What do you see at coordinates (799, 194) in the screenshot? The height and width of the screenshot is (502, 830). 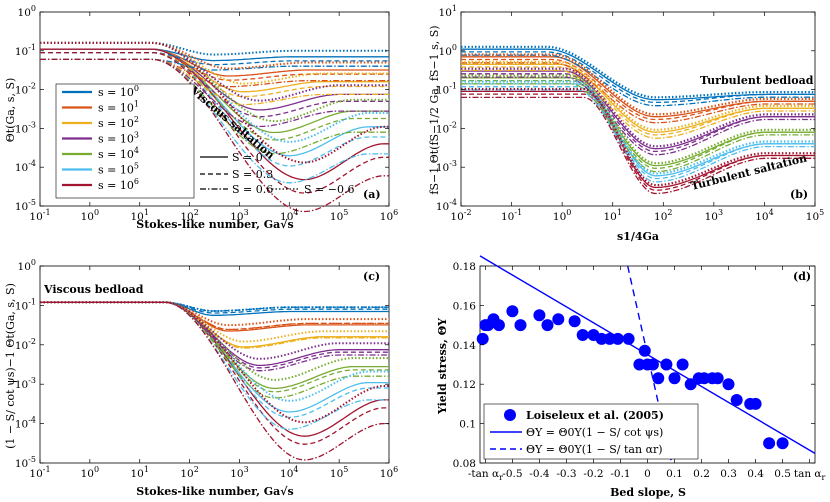 I see `panel-b-label: (b)` at bounding box center [799, 194].